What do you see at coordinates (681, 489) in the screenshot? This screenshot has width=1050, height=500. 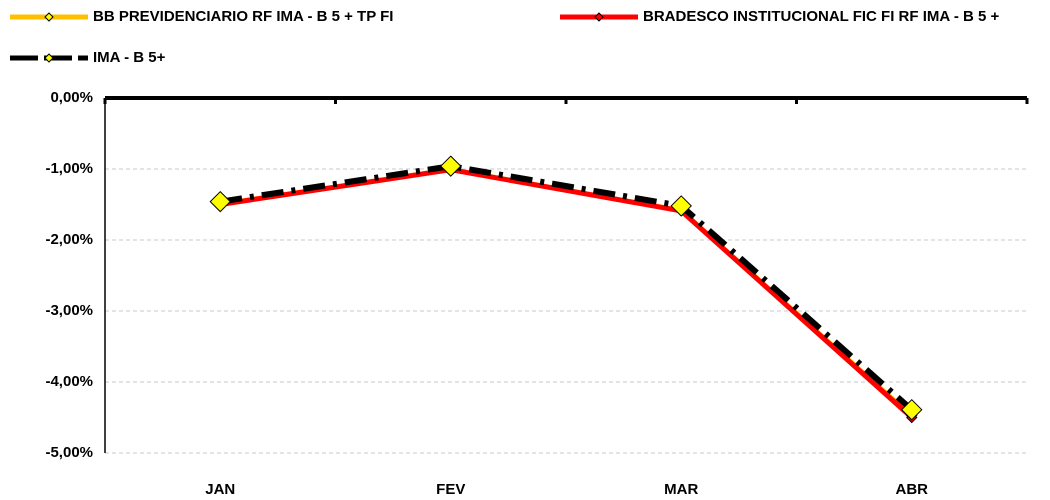 I see `x-tick-label: MAR` at bounding box center [681, 489].